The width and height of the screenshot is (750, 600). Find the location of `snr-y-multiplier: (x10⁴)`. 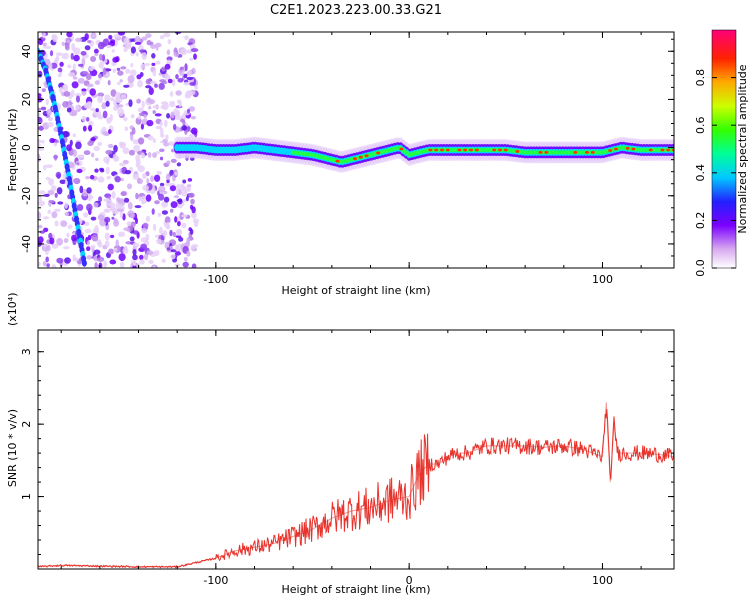

snr-y-multiplier: (x10⁴) is located at coordinates (12, 310).